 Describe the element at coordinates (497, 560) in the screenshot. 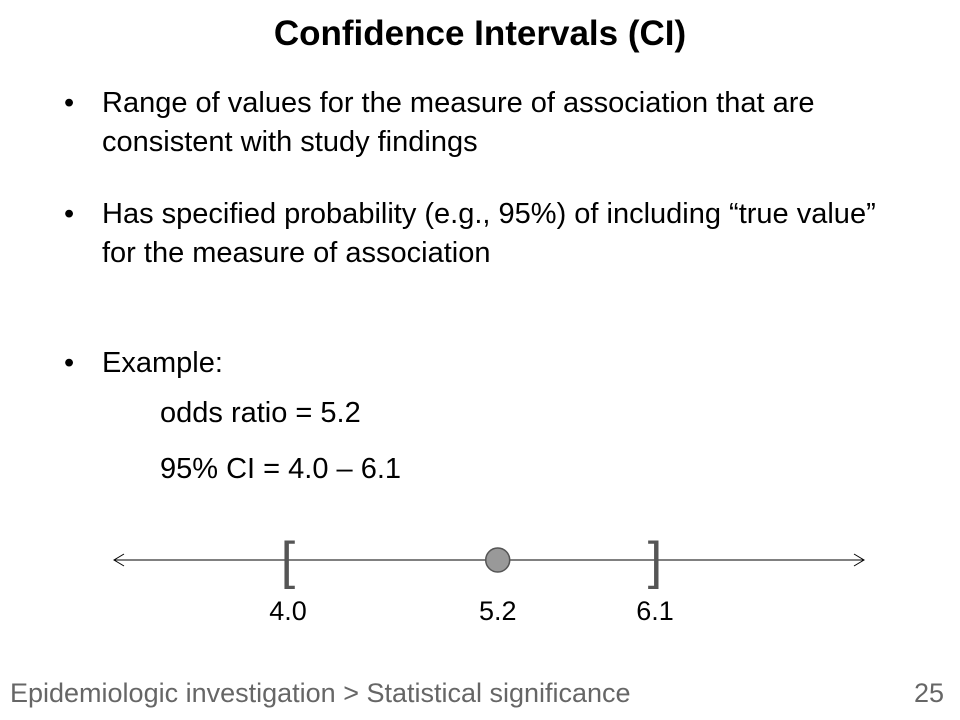

I see `point-estimate-marker` at that location.